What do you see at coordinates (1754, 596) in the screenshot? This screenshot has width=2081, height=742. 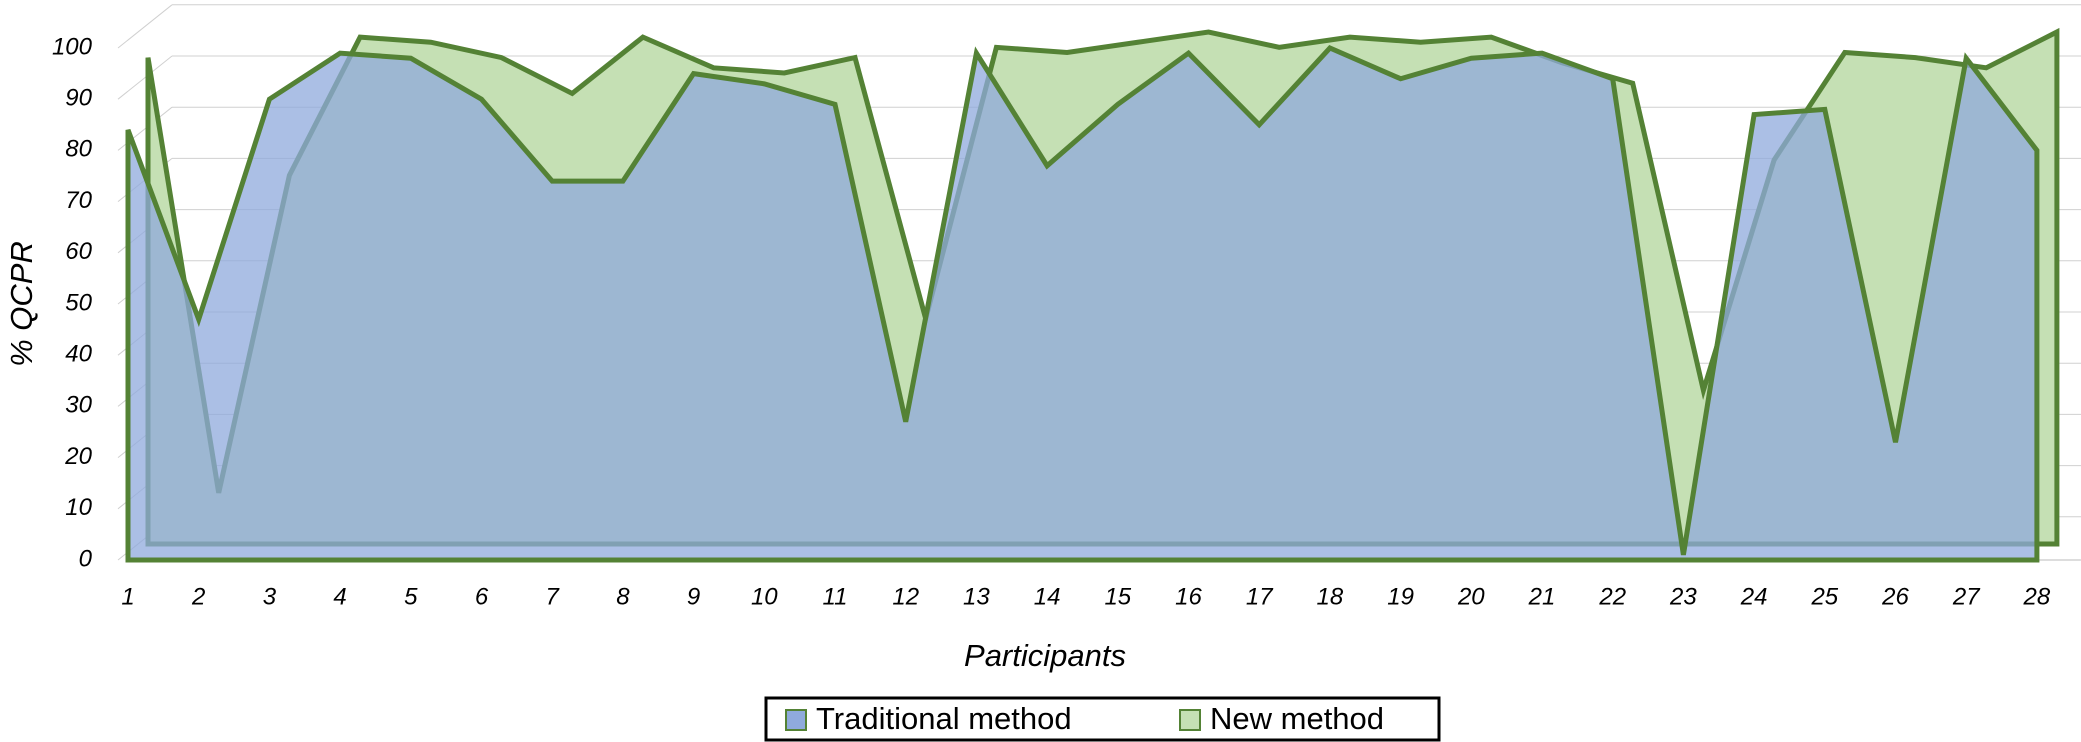 I see `x-tick-label: 24` at bounding box center [1754, 596].